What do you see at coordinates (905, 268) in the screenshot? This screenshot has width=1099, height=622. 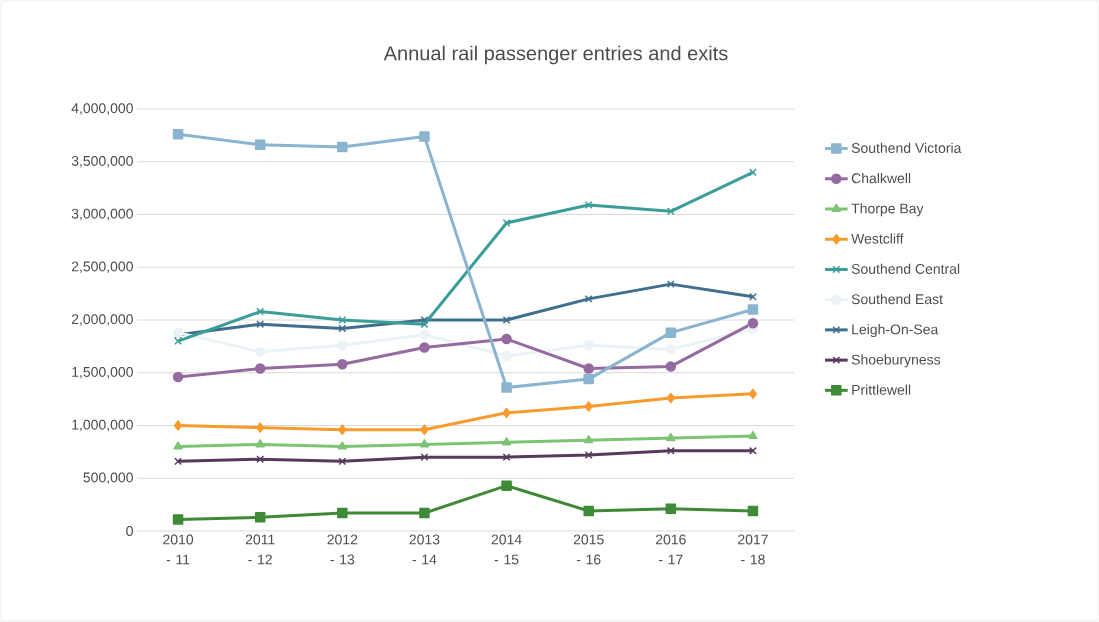 I see `legend-label: Southend Central` at bounding box center [905, 268].